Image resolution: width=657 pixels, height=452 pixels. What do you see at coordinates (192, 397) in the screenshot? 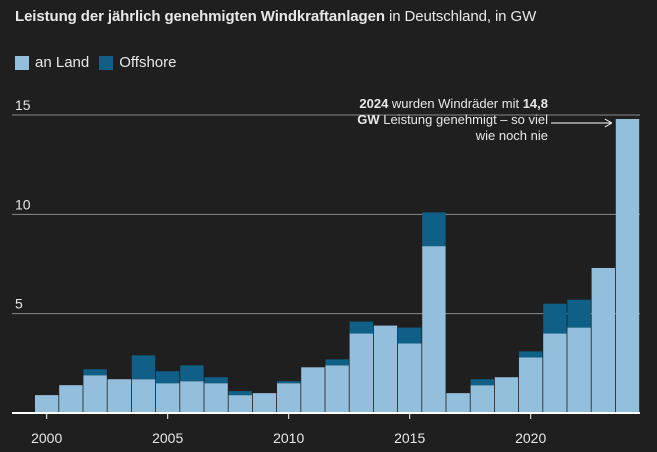
I see `bar-land-2006` at bounding box center [192, 397].